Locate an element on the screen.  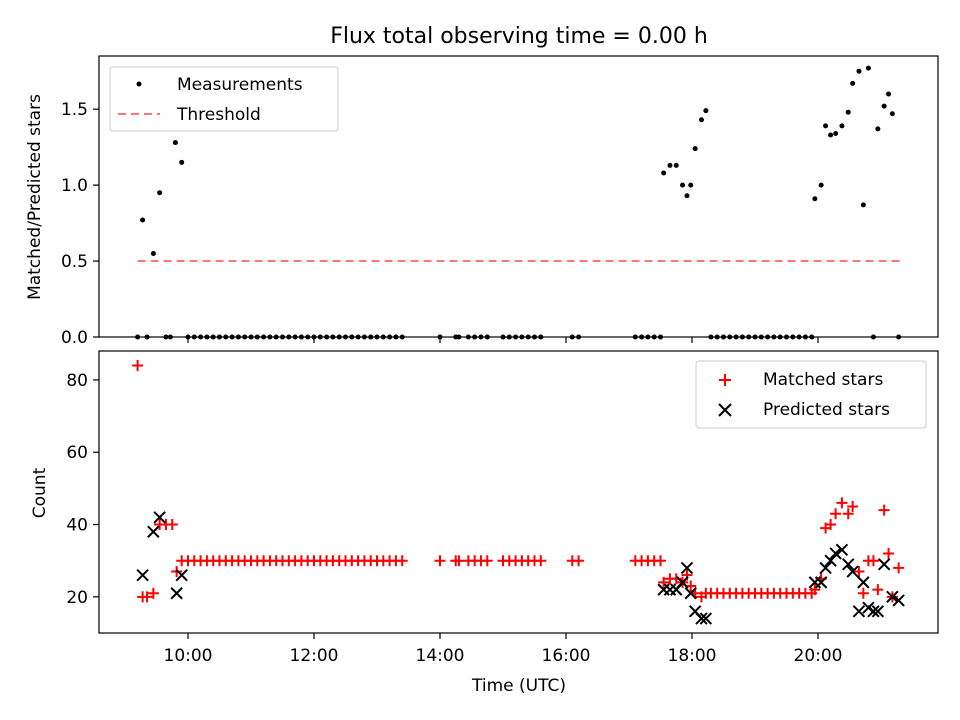
x-tick-label: 18:00 is located at coordinates (692, 656).